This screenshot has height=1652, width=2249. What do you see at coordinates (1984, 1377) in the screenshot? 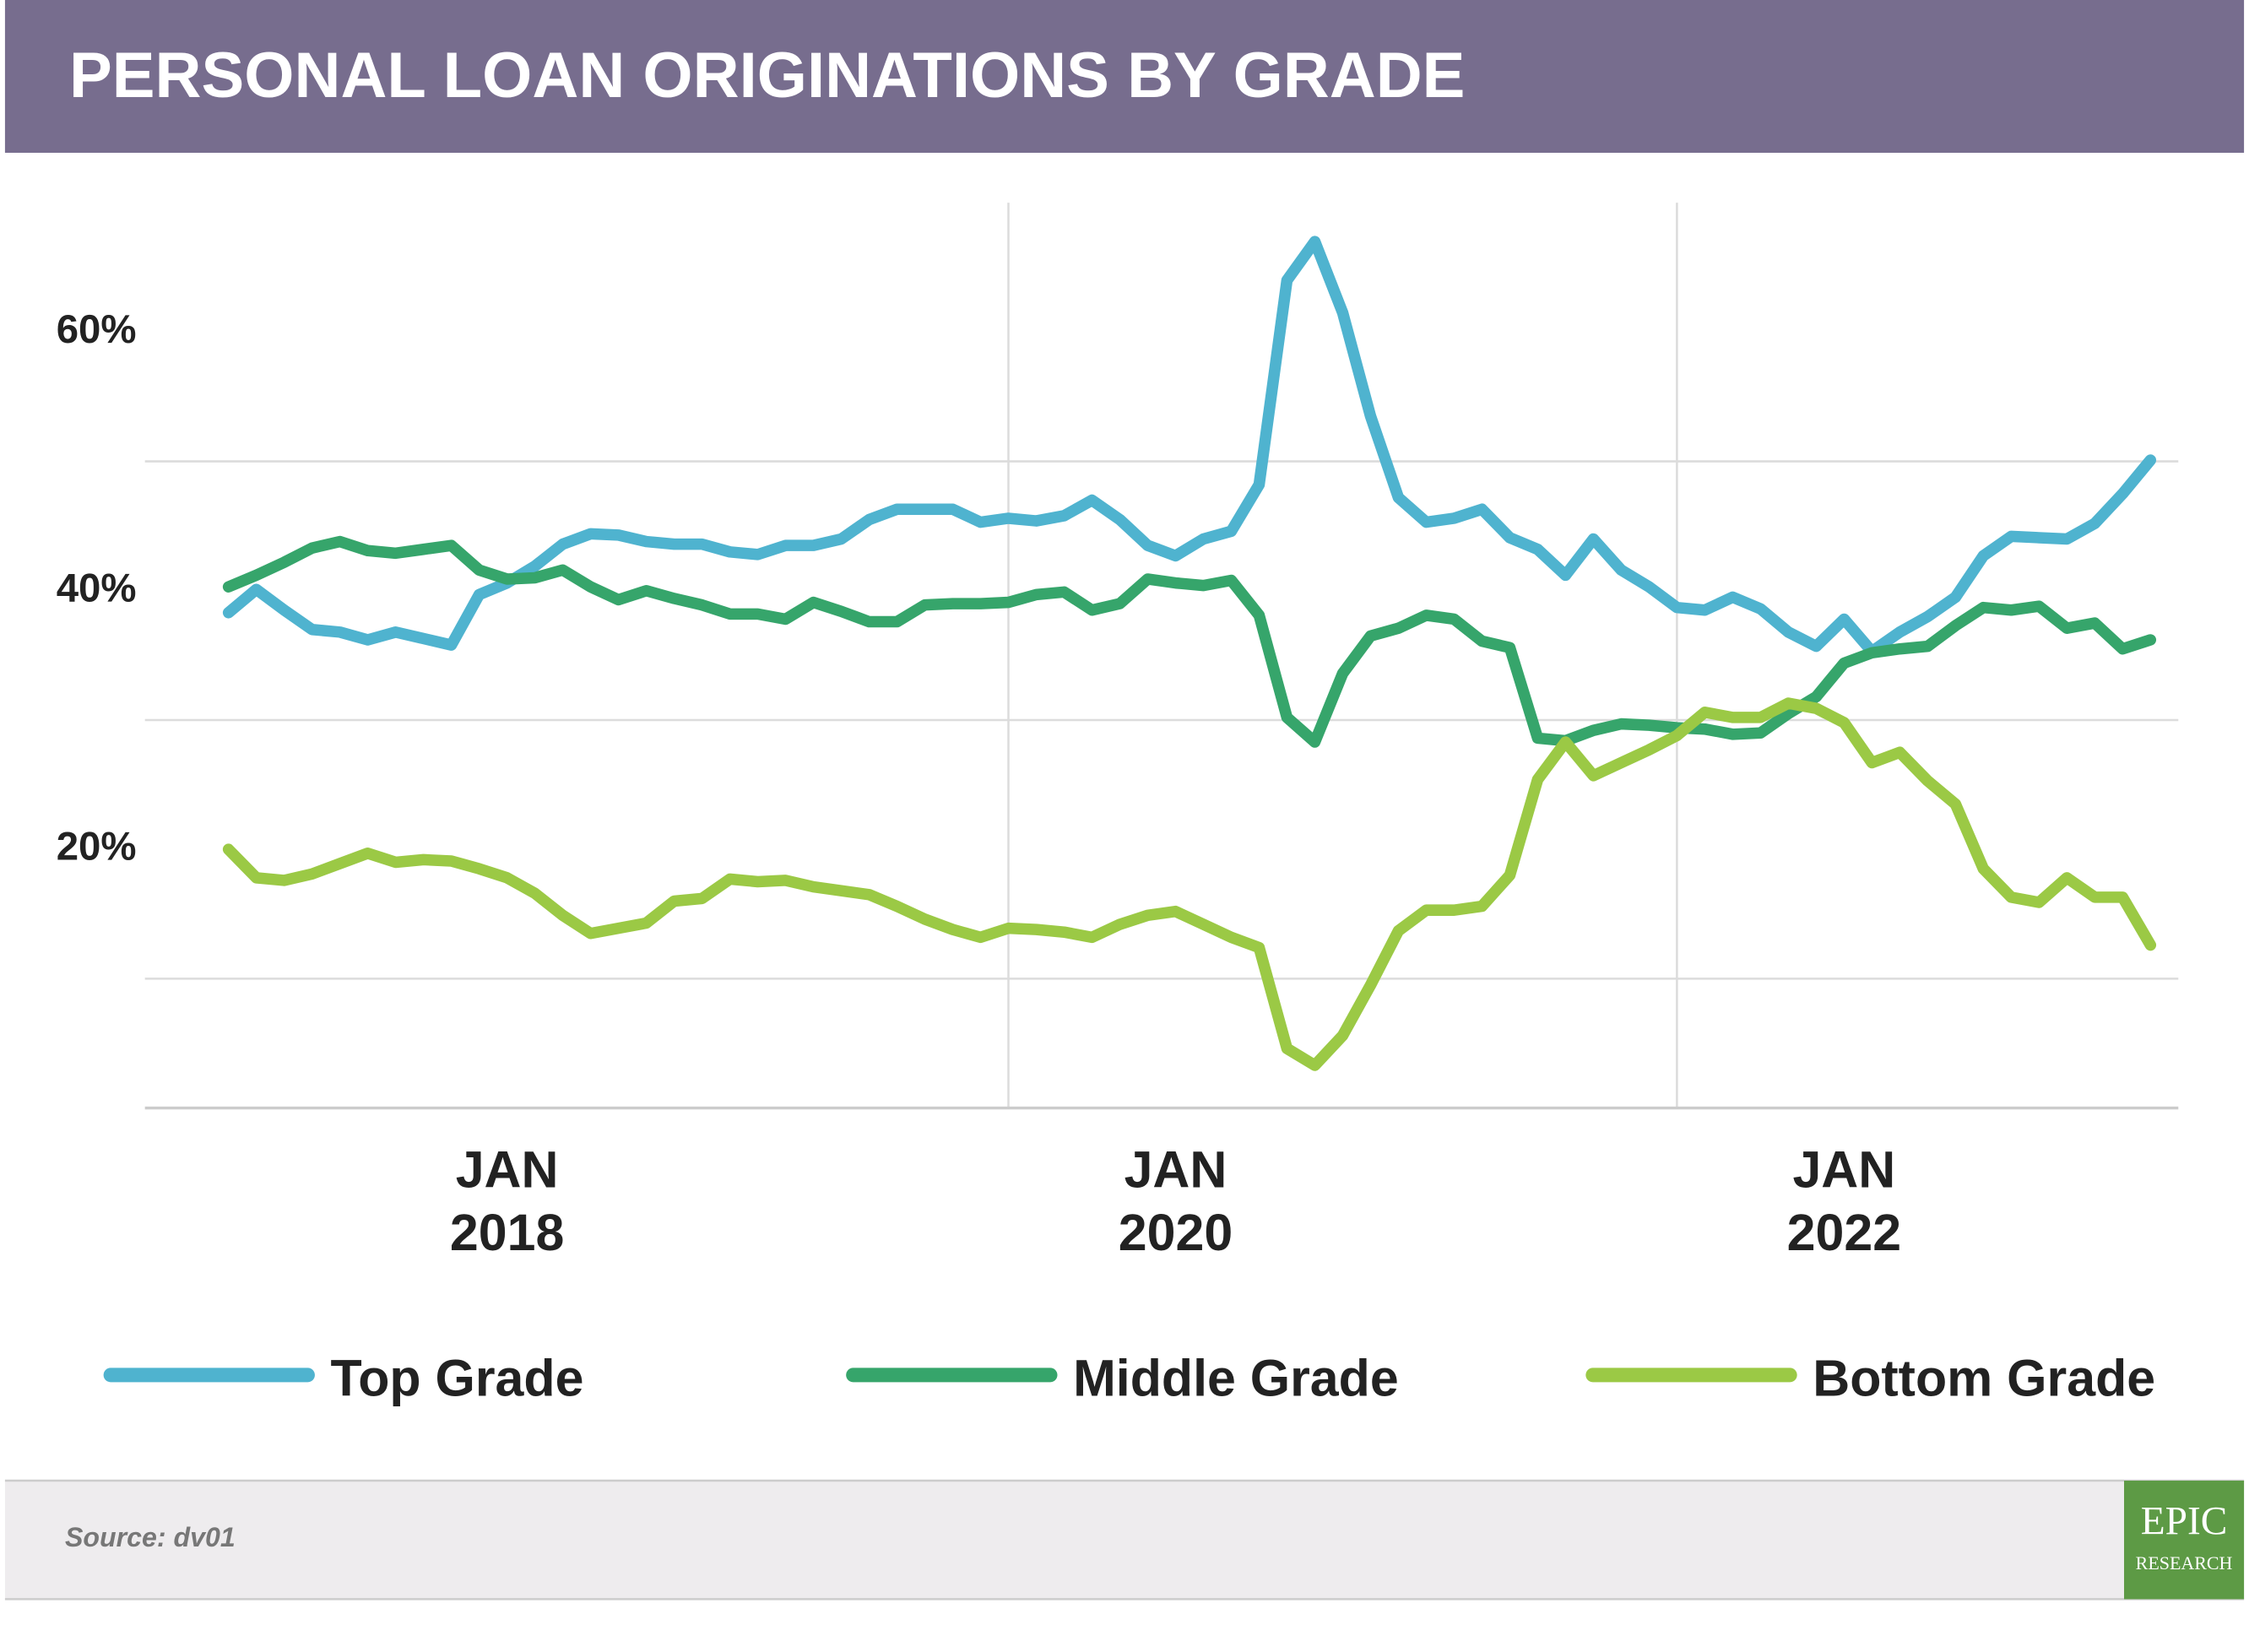
I see `legend-label: Bottom Grade` at bounding box center [1984, 1377].